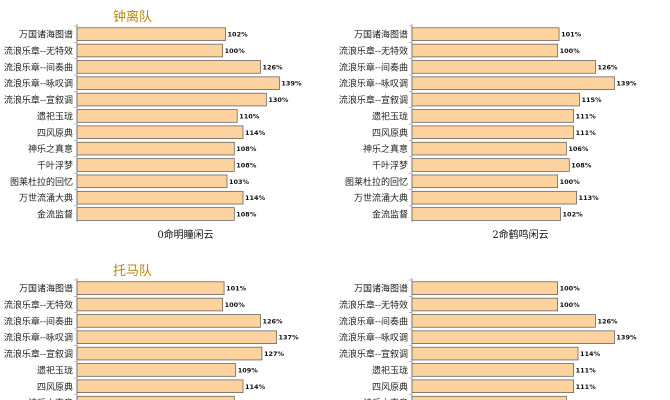  I want to click on data-label: 102%, so click(238, 35).